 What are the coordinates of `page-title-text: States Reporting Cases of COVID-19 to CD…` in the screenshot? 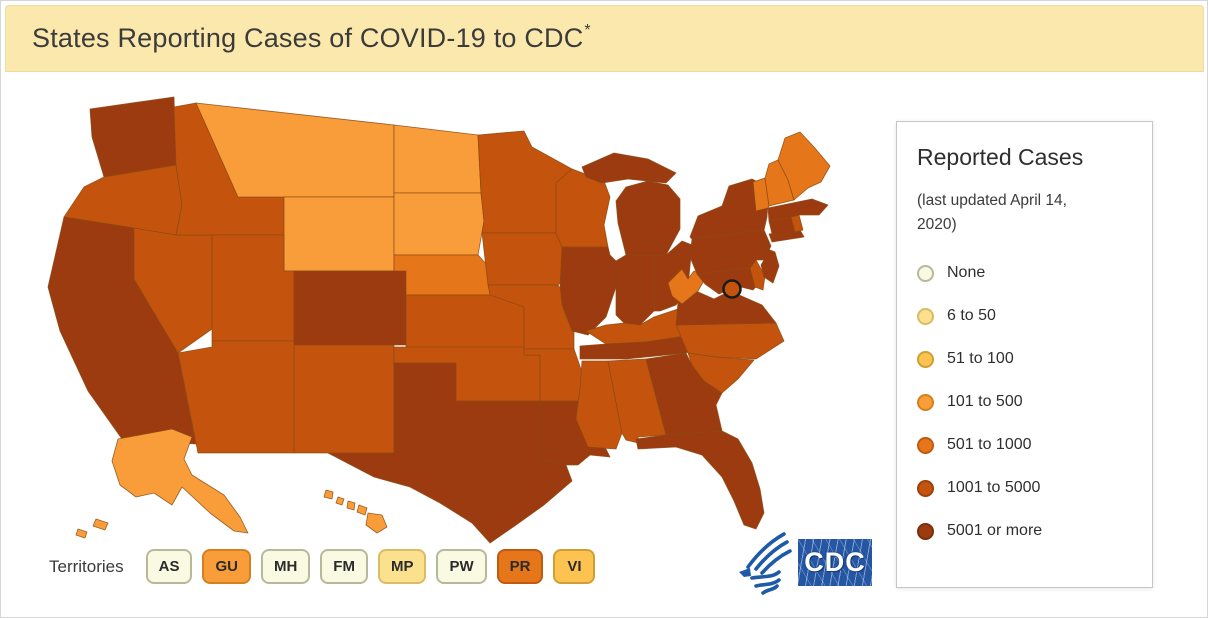 It's located at (308, 38).